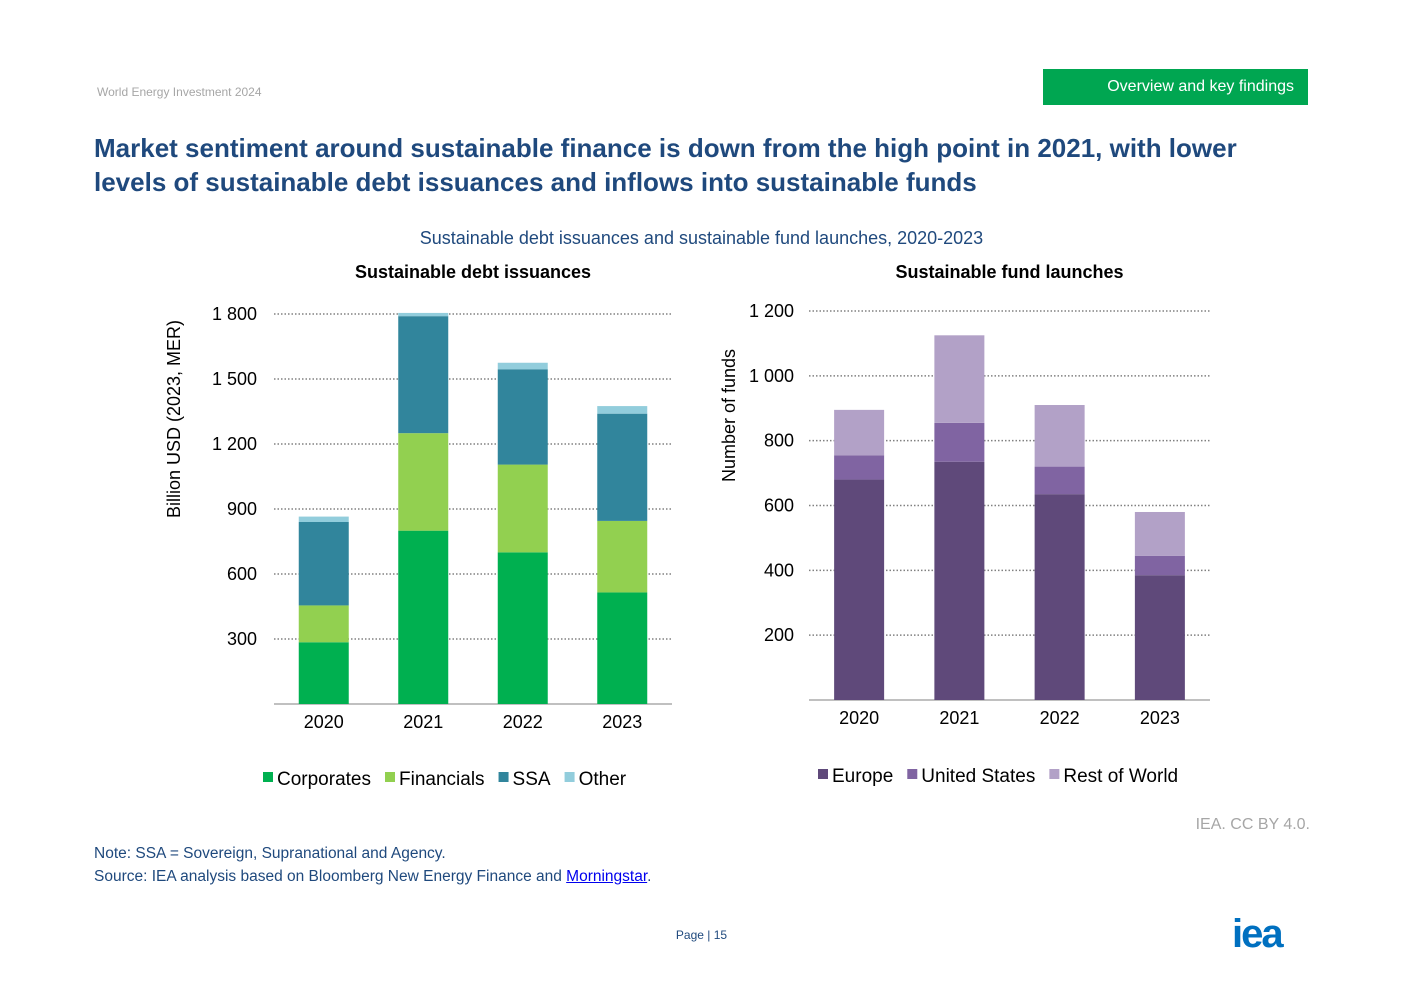  What do you see at coordinates (607, 876) in the screenshot?
I see `morningstar-link: Morningstar` at bounding box center [607, 876].